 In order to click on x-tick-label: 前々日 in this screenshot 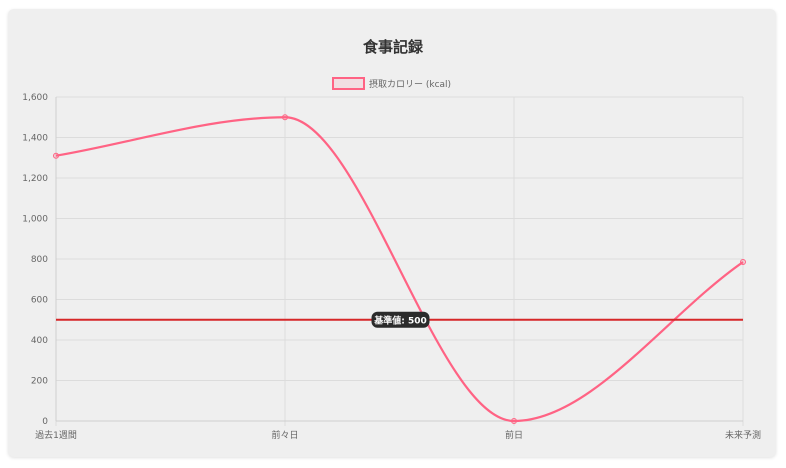, I will do `click(284, 435)`.